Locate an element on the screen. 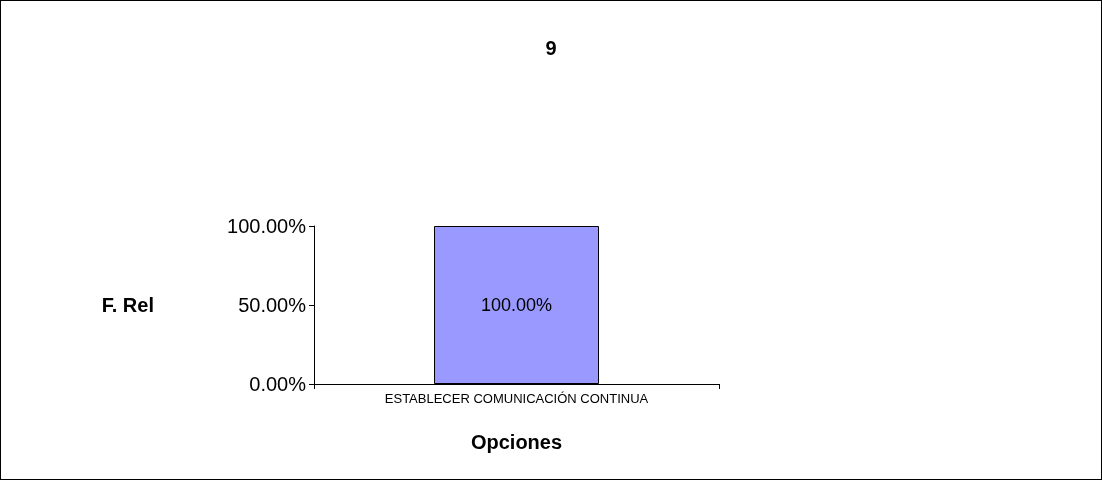  y-tick-label: 100.00% is located at coordinates (267, 226).